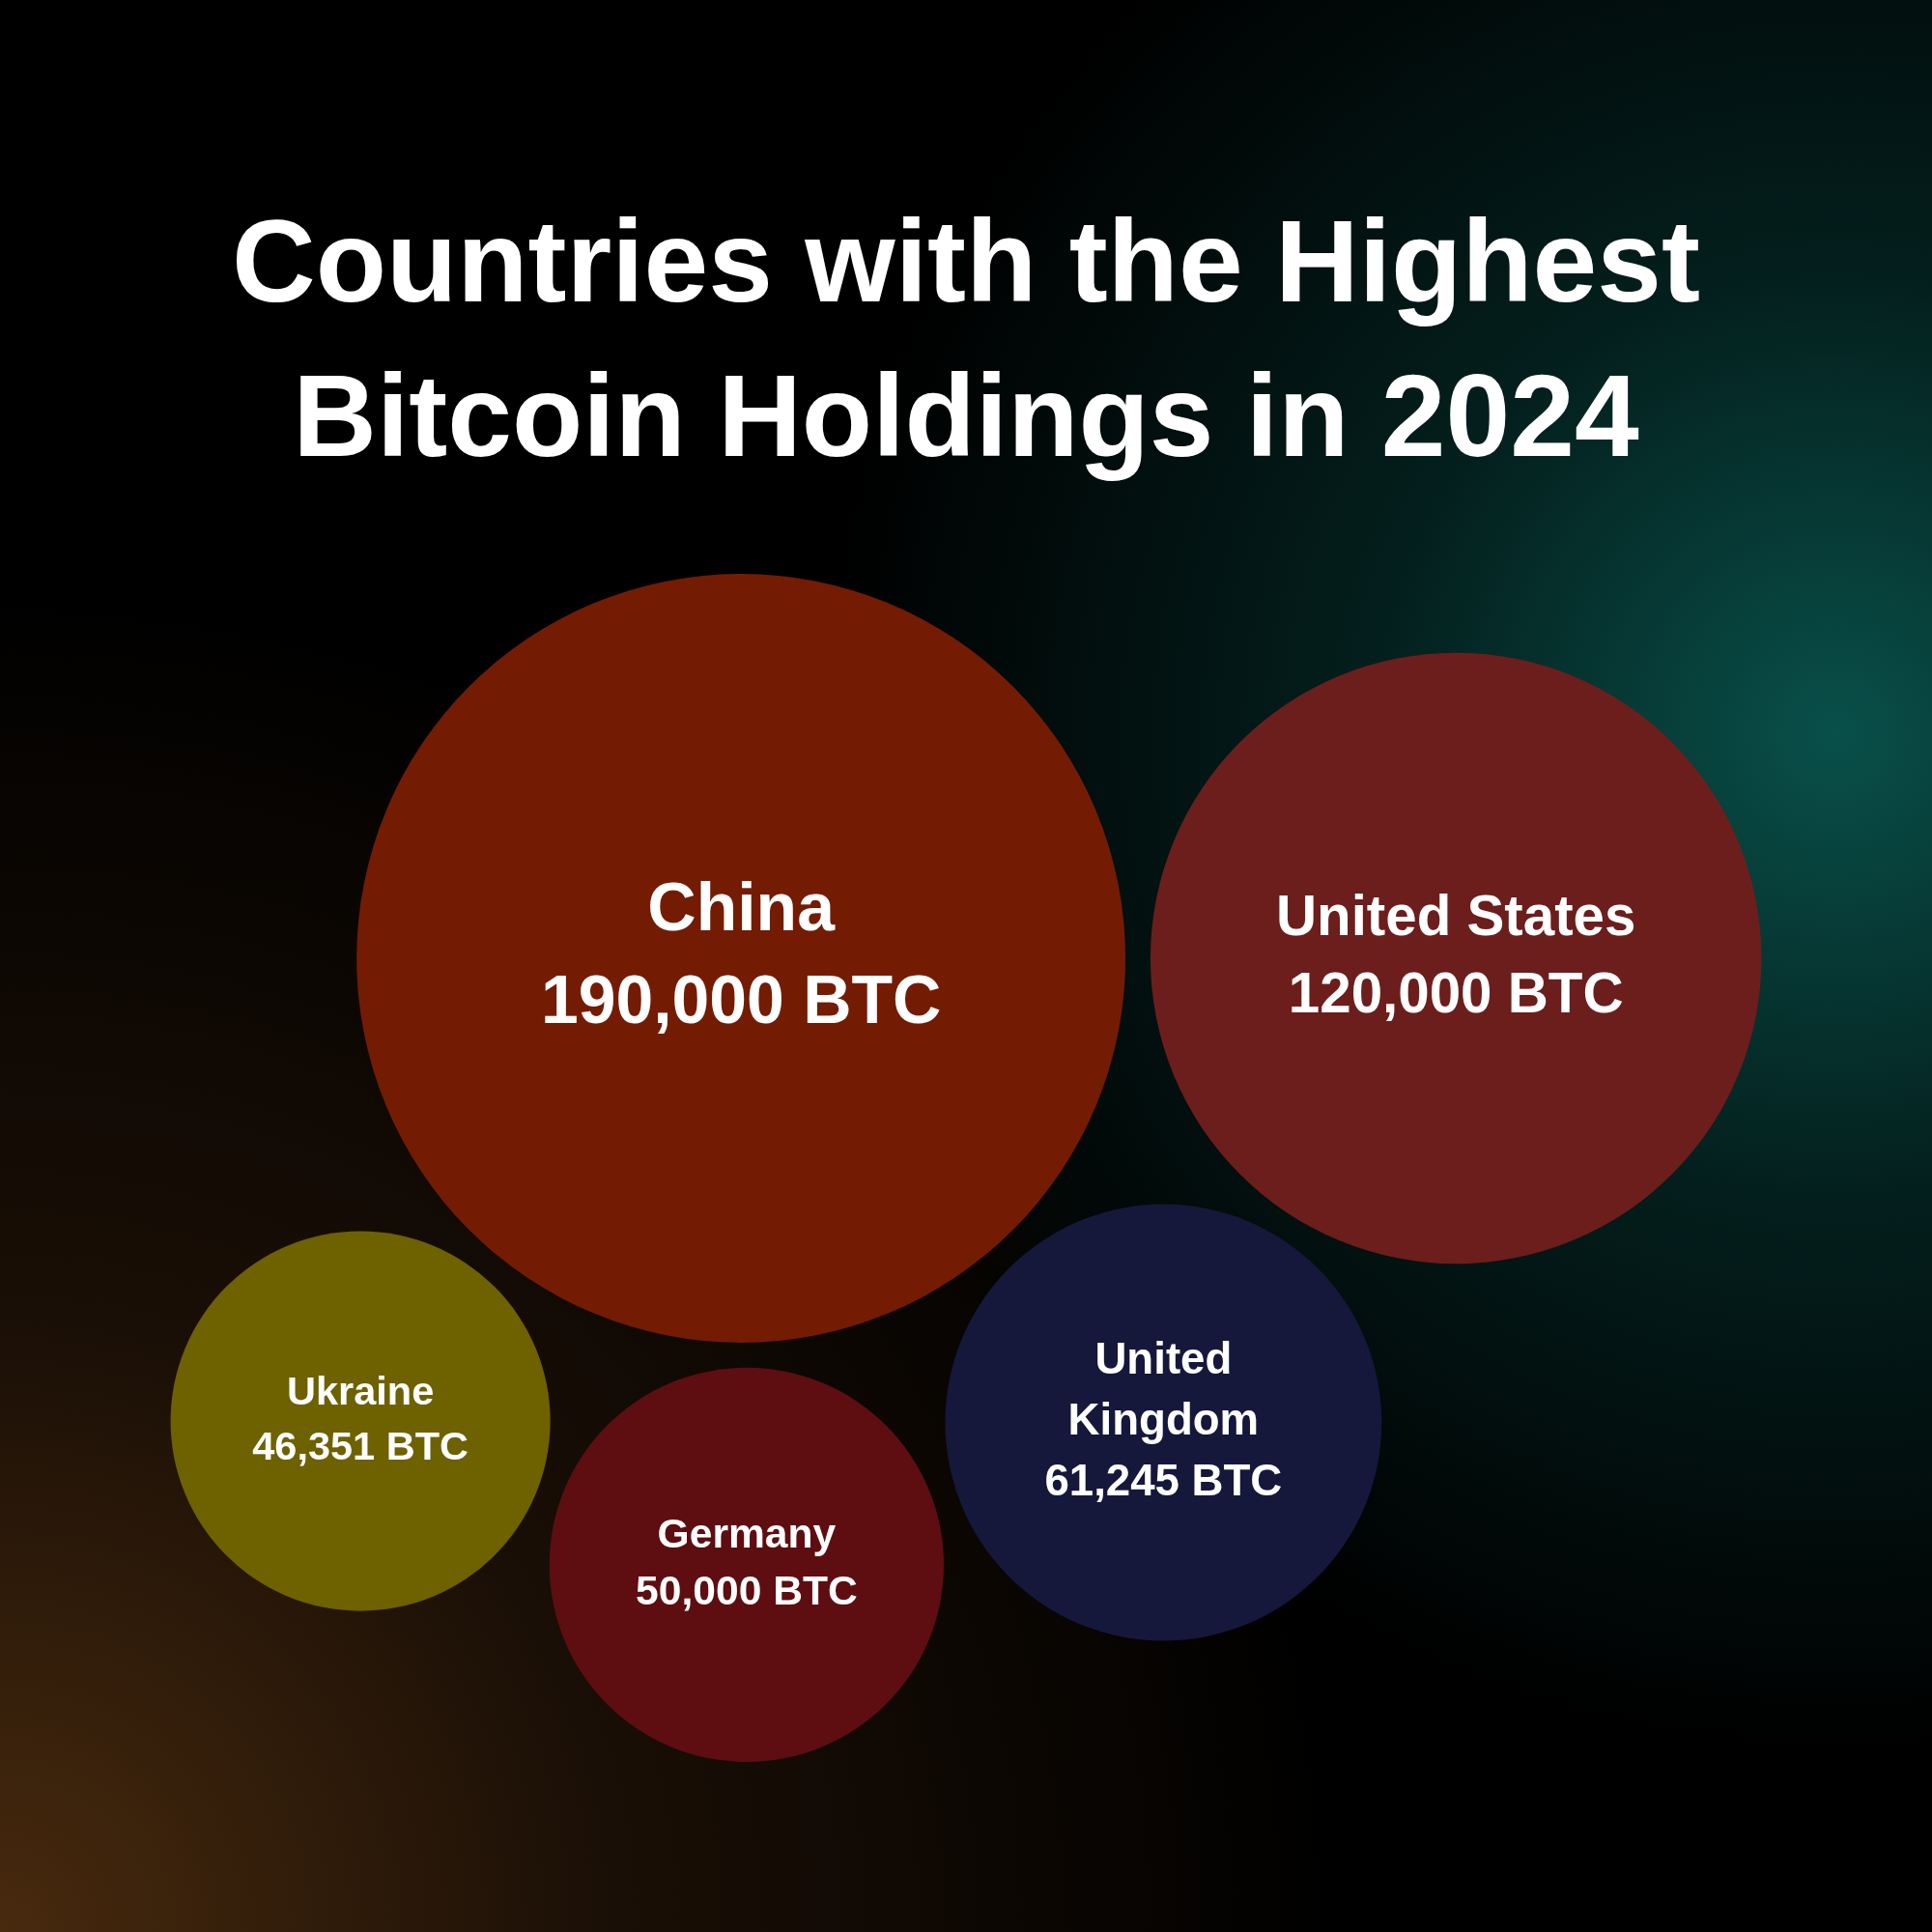 This screenshot has width=1932, height=1932. What do you see at coordinates (1455, 915) in the screenshot?
I see `category-label: United States` at bounding box center [1455, 915].